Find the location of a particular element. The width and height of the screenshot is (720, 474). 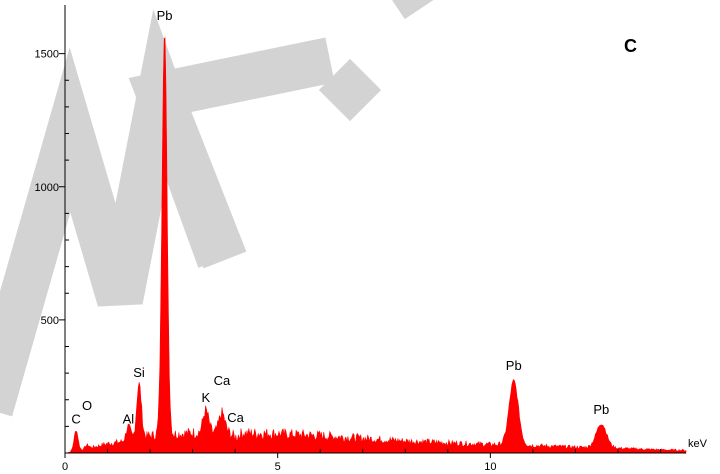

x-tick-label-10: 10 is located at coordinates (490, 467).